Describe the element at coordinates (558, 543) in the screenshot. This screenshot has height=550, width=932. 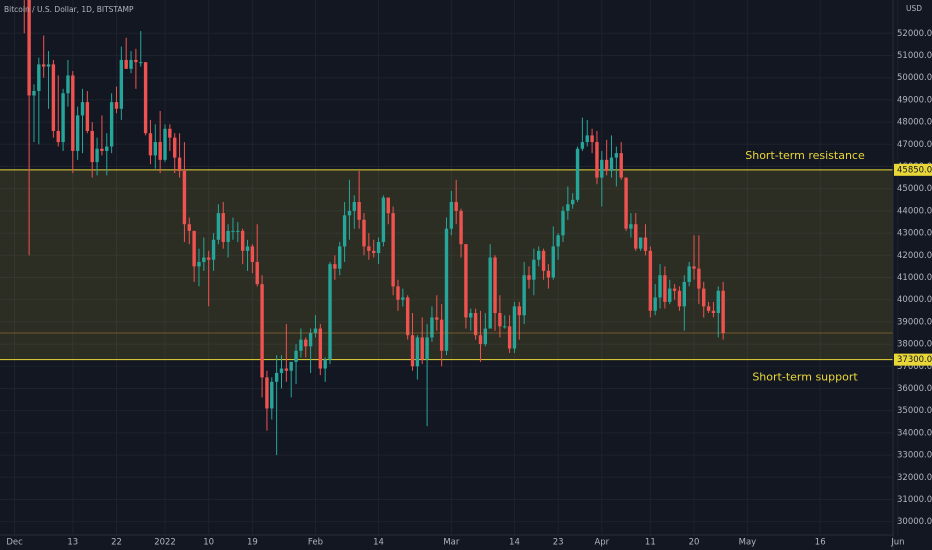
I see `x-tick-label: 23` at that location.